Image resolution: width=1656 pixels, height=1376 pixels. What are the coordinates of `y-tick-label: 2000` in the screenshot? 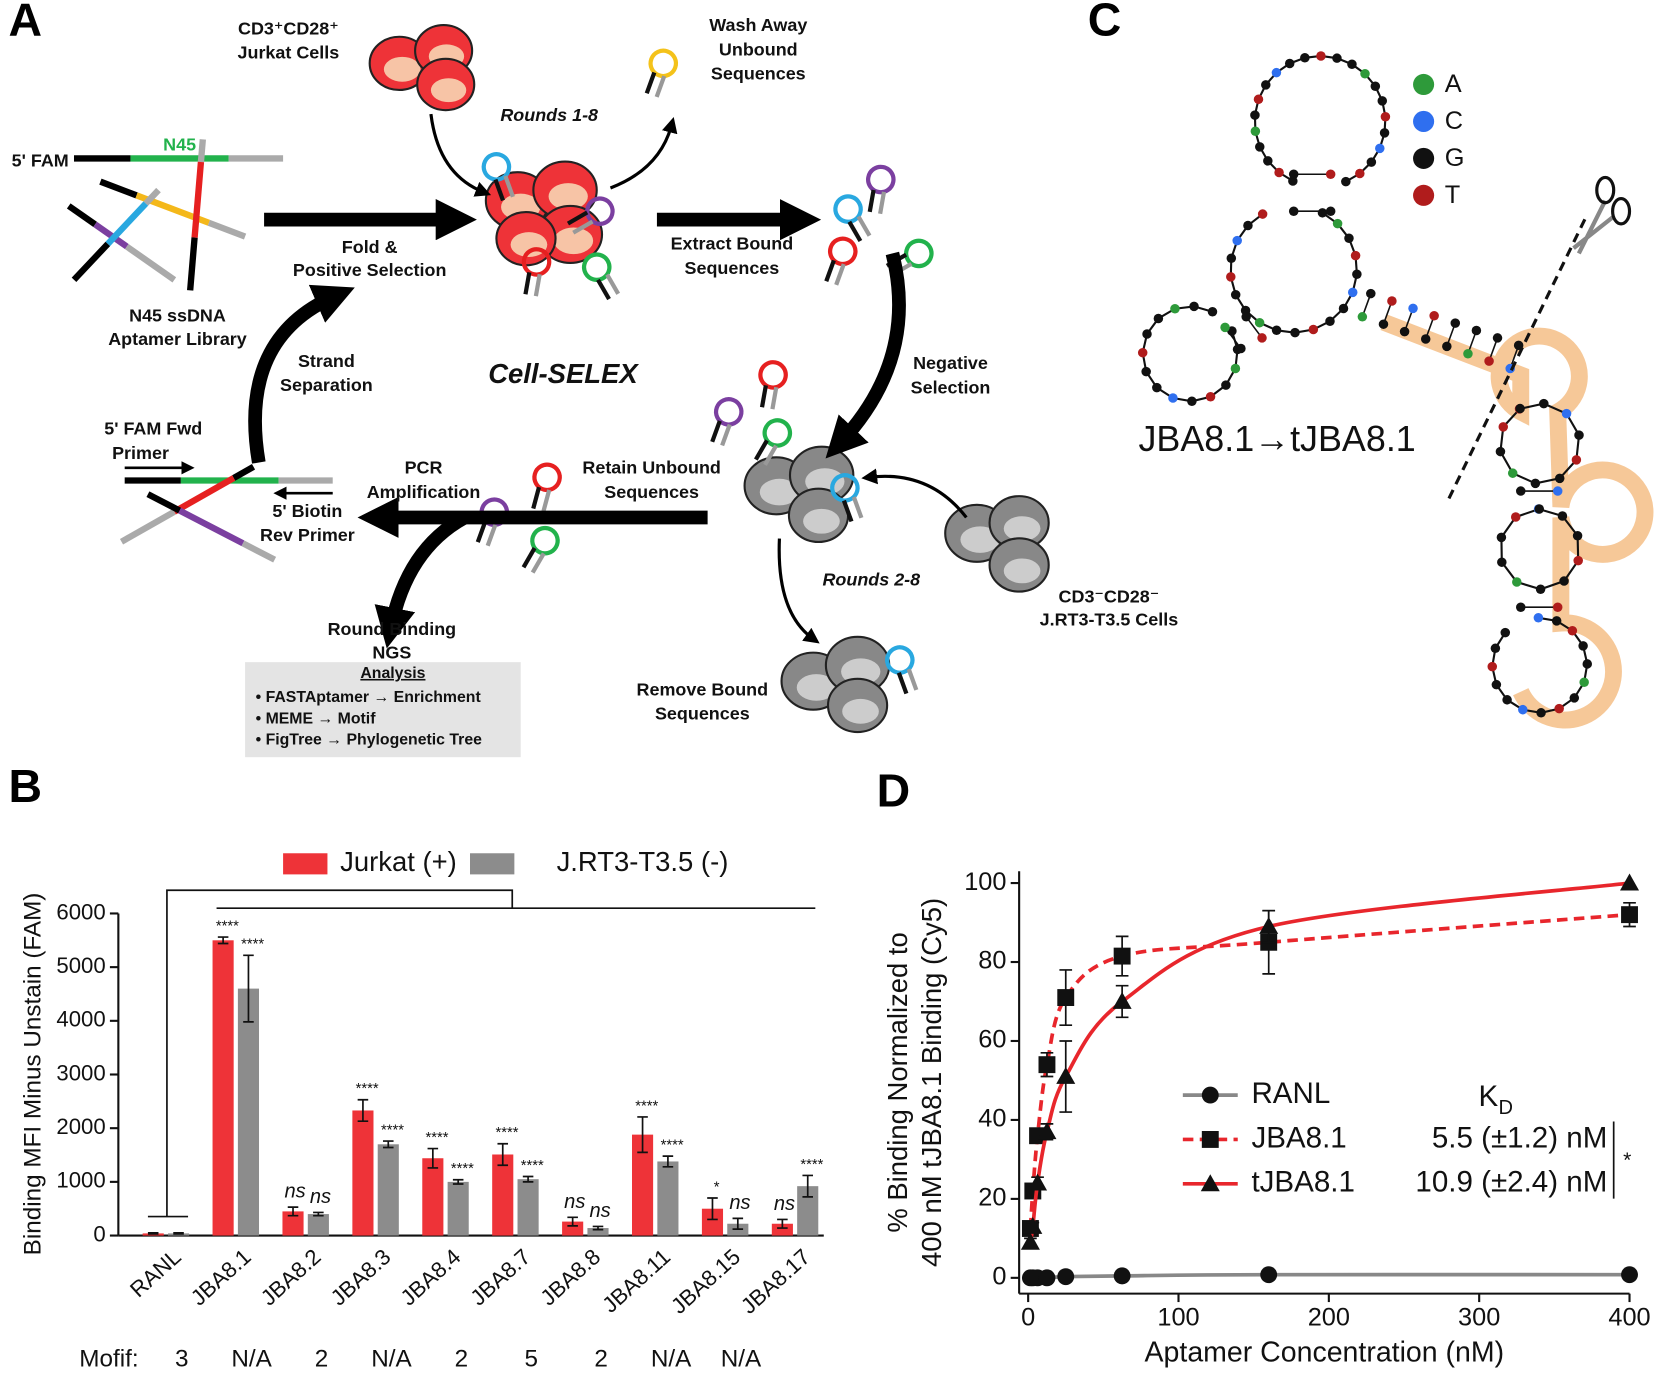 It's located at (80, 1126).